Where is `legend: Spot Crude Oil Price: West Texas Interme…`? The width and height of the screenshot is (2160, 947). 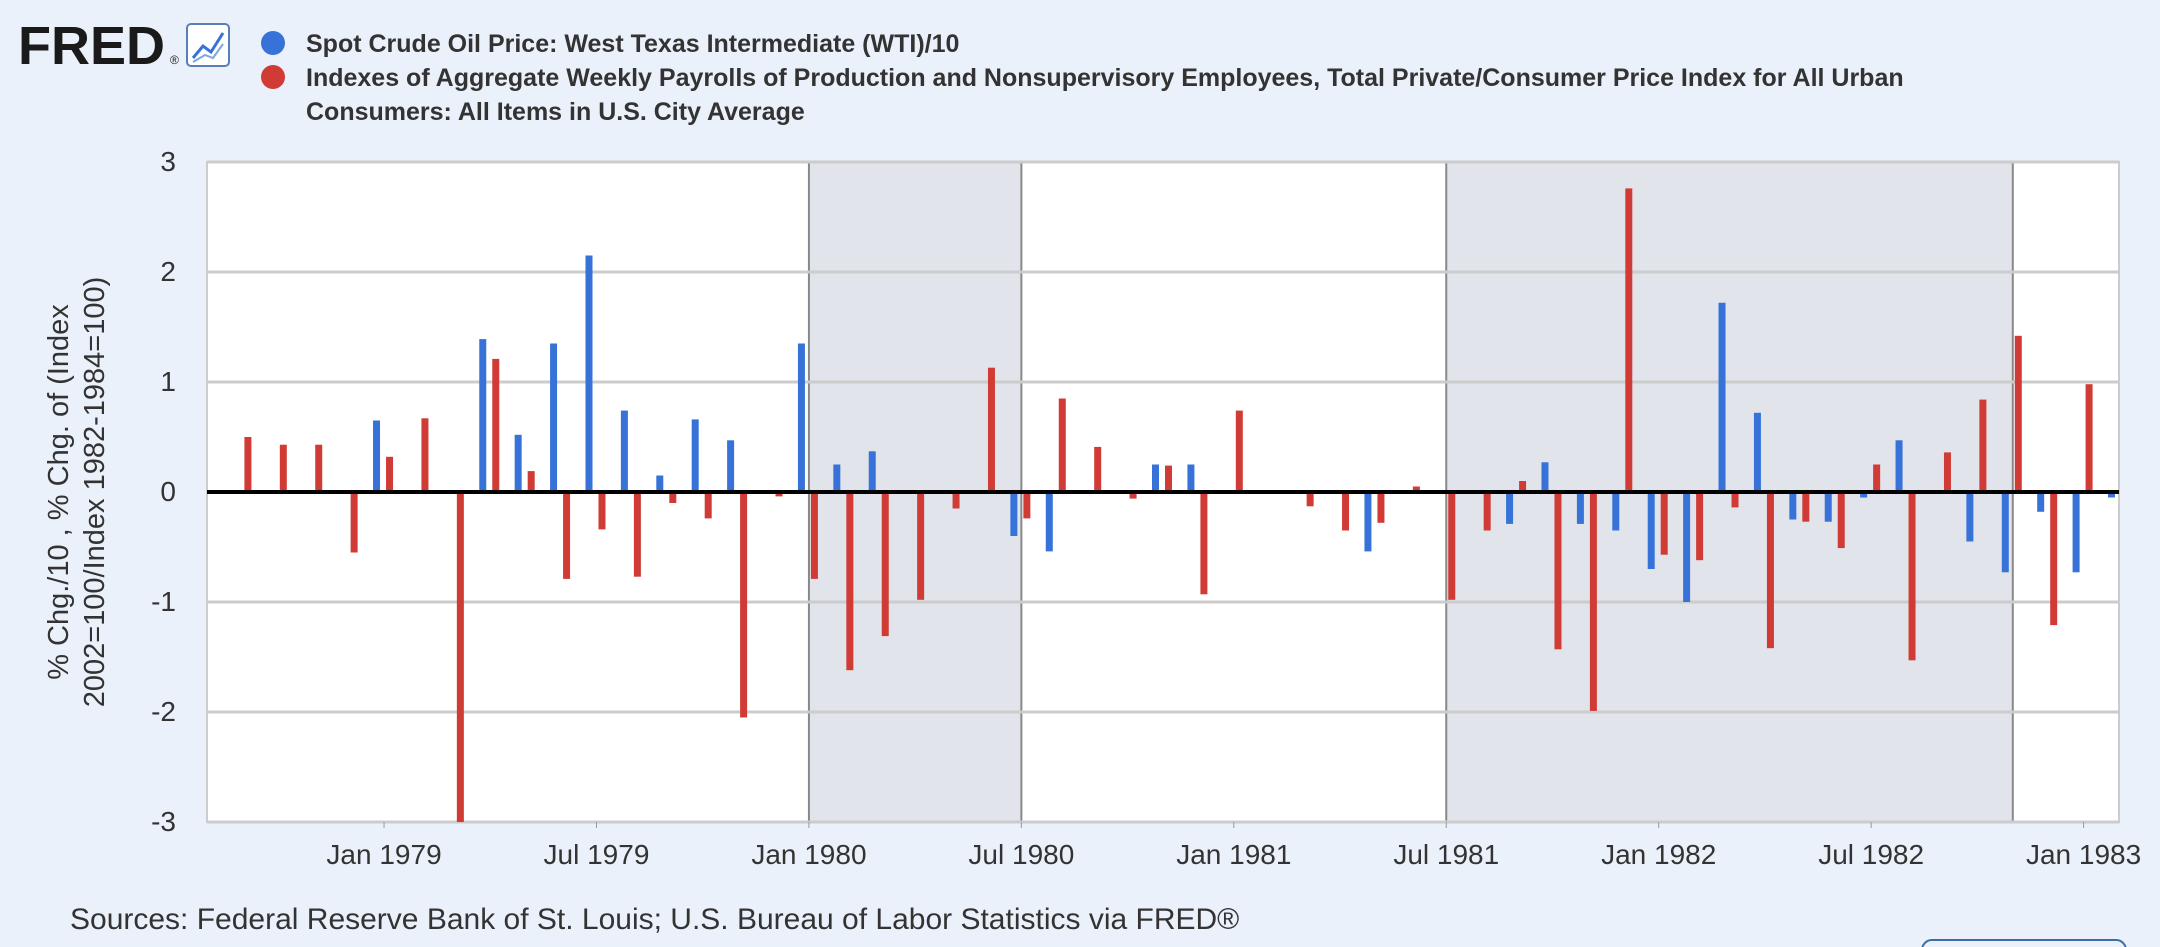 legend: Spot Crude Oil Price: West Texas Interme… is located at coordinates (1082, 78).